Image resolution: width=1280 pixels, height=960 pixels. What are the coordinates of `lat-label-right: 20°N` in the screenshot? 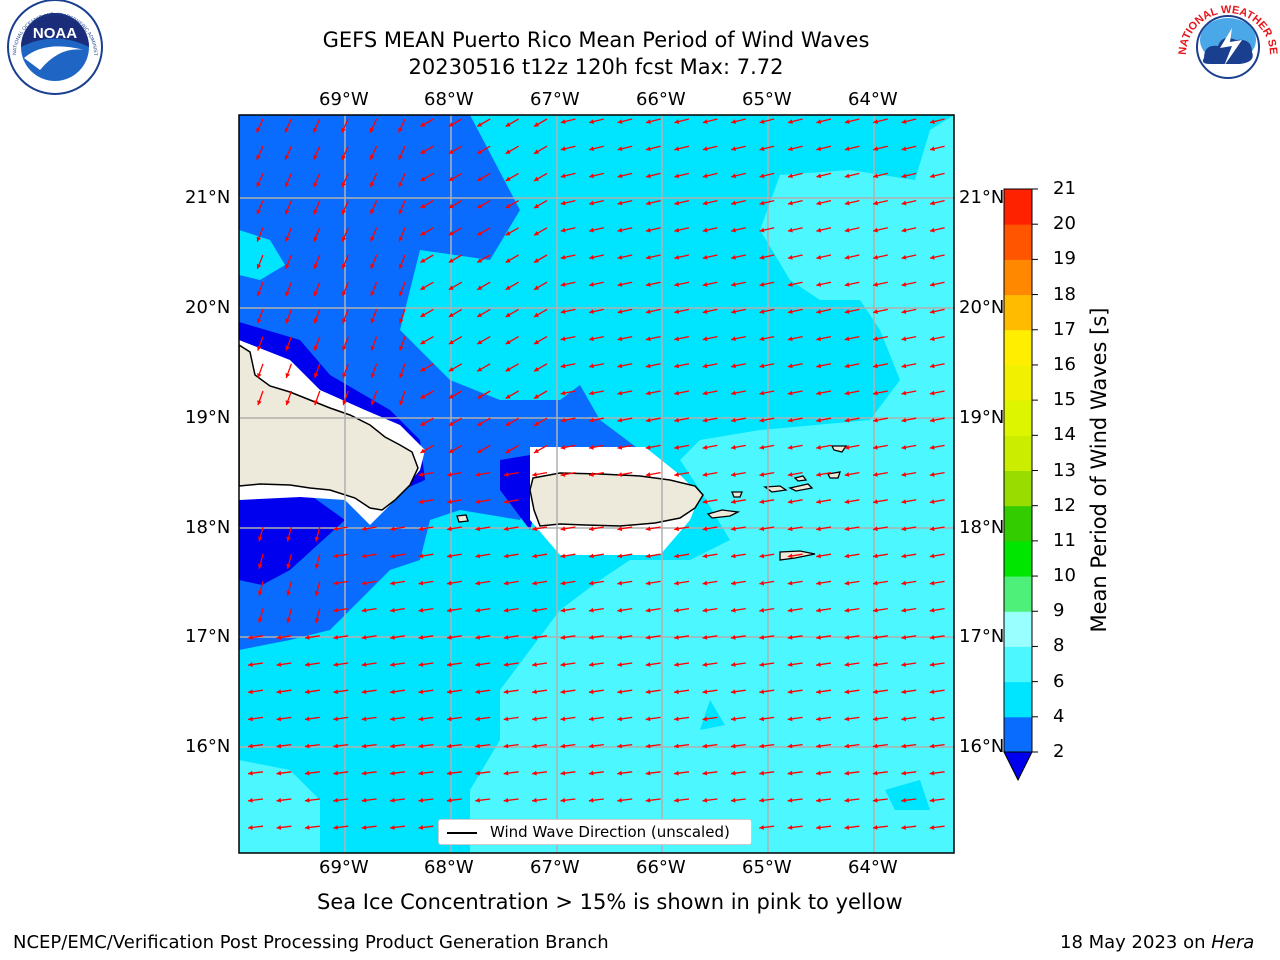 It's located at (982, 307).